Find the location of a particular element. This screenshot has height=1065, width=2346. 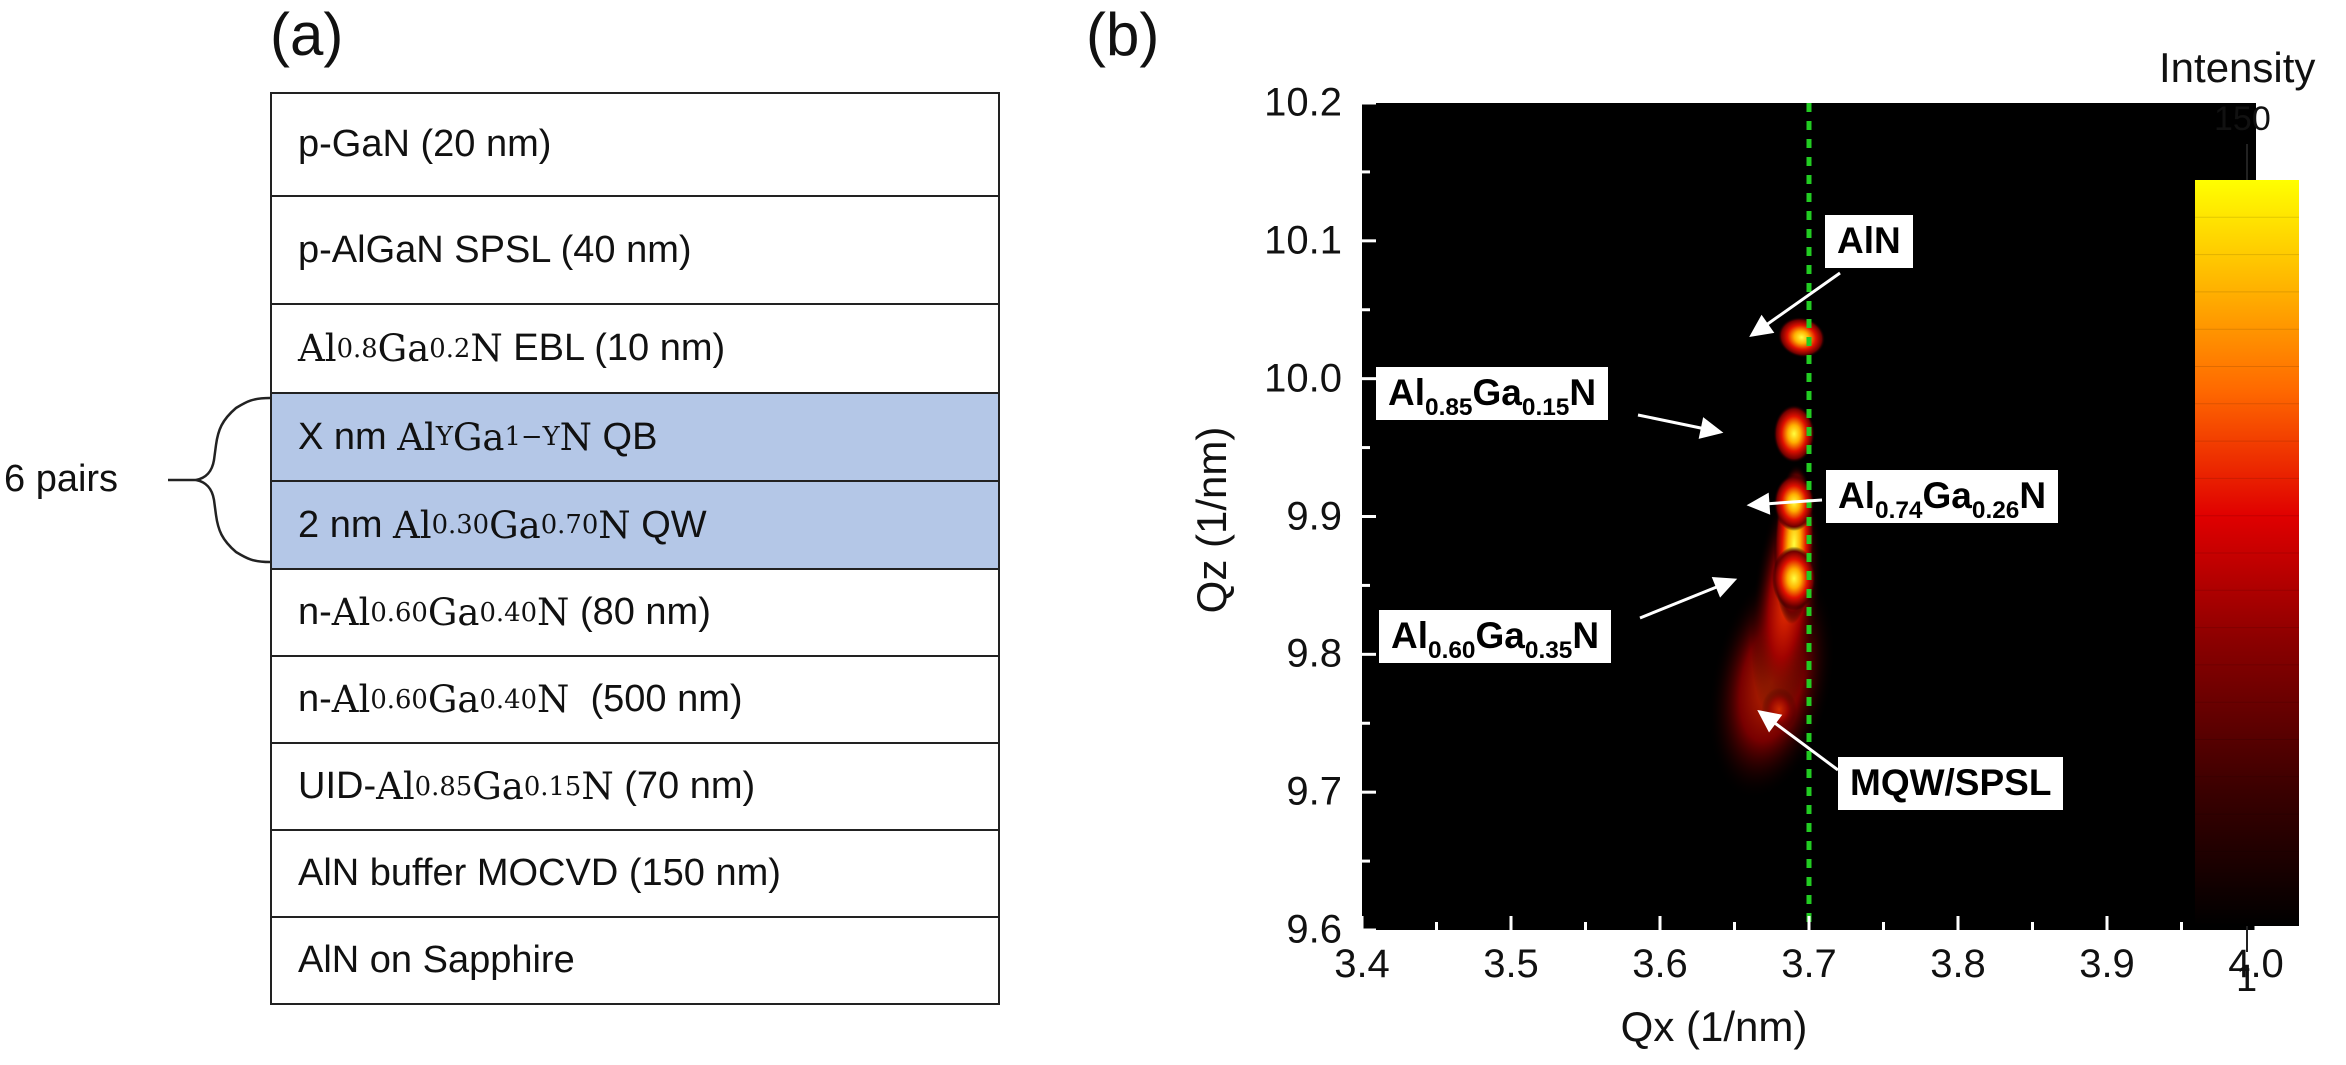

y-tick-label: 10.0 is located at coordinates (1303, 378).